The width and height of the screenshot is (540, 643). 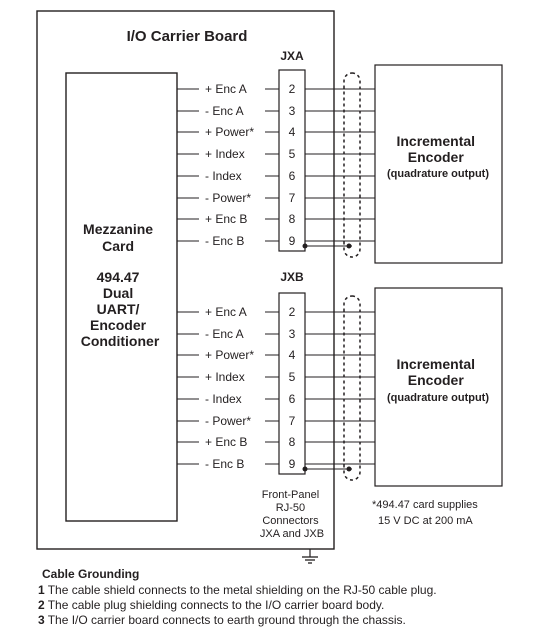 I want to click on carrier-board-title: I/O Carrier Board, so click(x=187, y=36).